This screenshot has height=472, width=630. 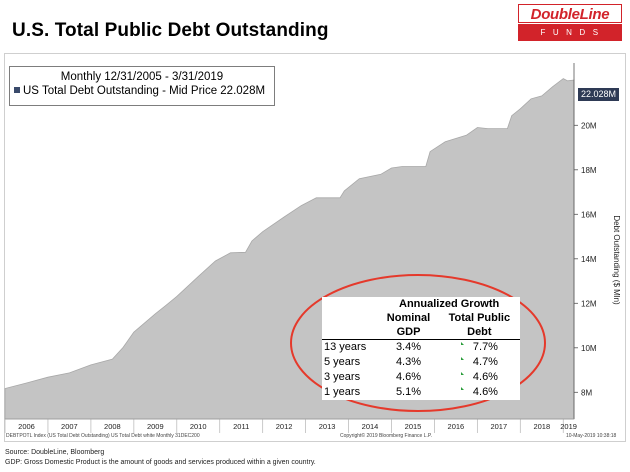 I want to click on x-tick-label: 2013, so click(x=327, y=426).